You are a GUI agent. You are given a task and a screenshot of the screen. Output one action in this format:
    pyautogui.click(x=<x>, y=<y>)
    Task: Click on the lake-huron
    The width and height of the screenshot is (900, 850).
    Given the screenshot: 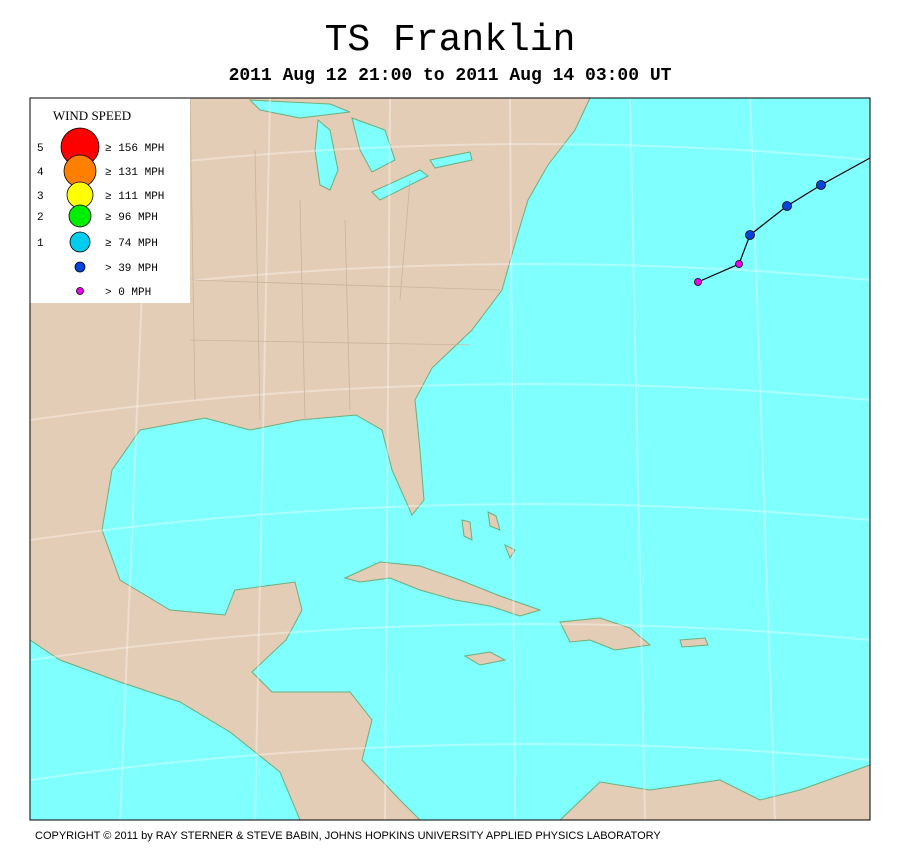 What is the action you would take?
    pyautogui.click(x=373, y=145)
    